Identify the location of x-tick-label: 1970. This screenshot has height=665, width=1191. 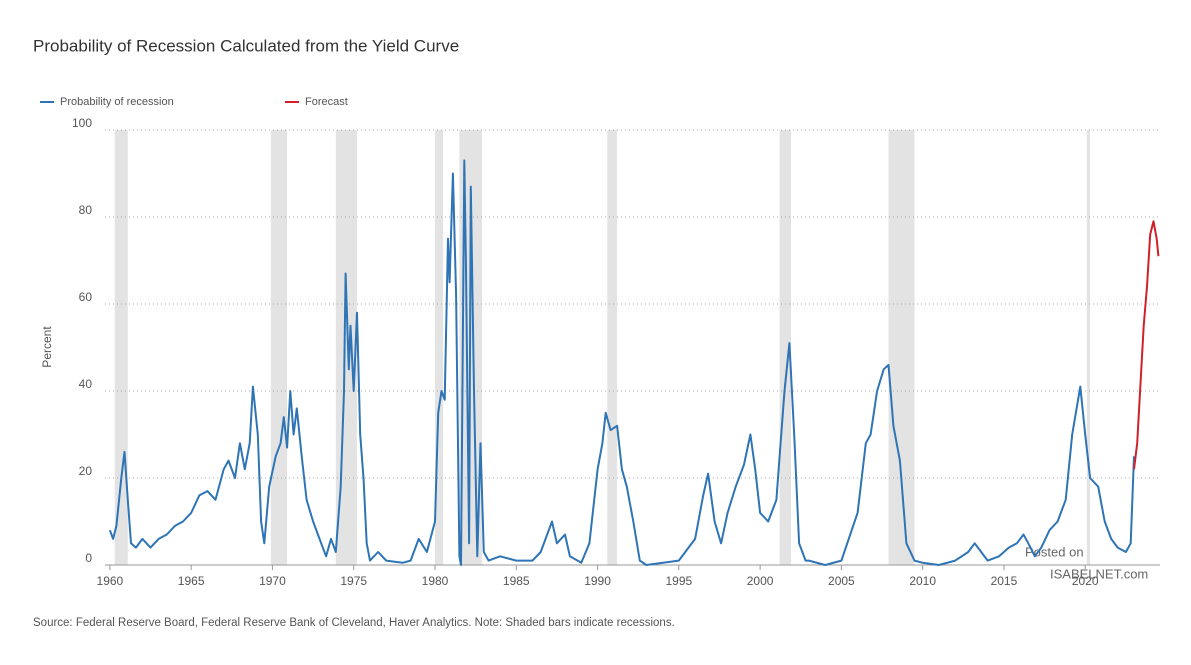
(272, 581).